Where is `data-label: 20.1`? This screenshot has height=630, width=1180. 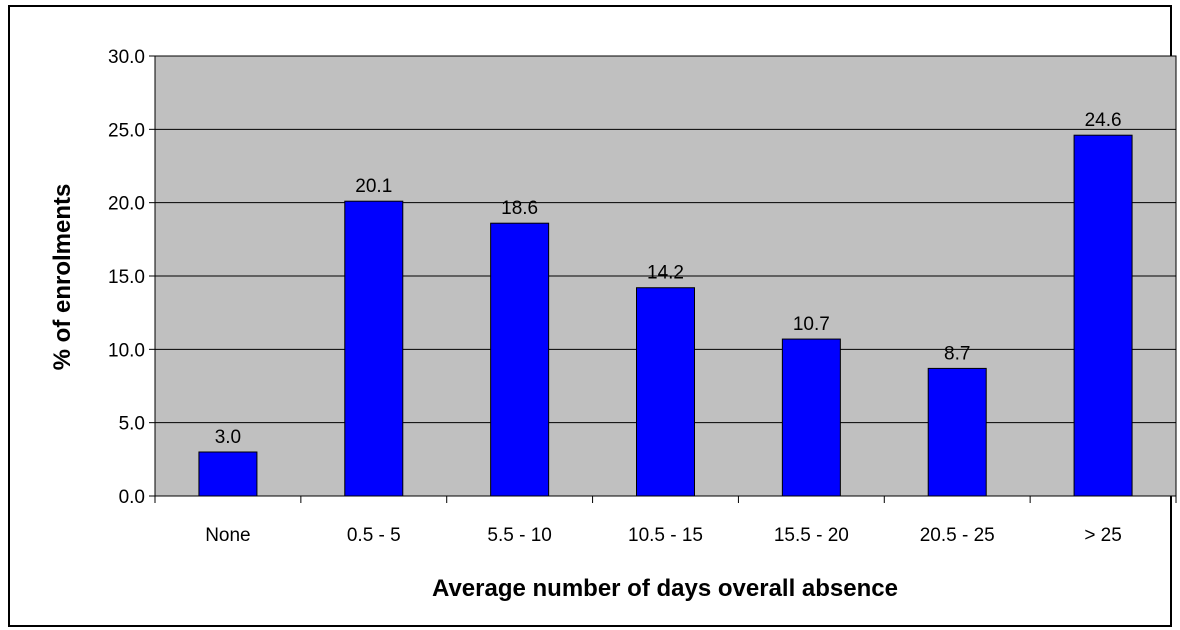 data-label: 20.1 is located at coordinates (373, 186).